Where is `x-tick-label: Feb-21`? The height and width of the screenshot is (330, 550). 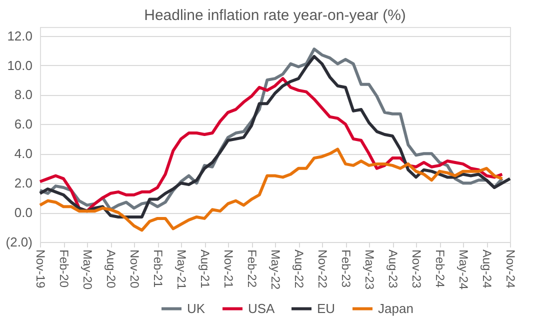
x-tick-label: Feb-21 is located at coordinates (158, 269).